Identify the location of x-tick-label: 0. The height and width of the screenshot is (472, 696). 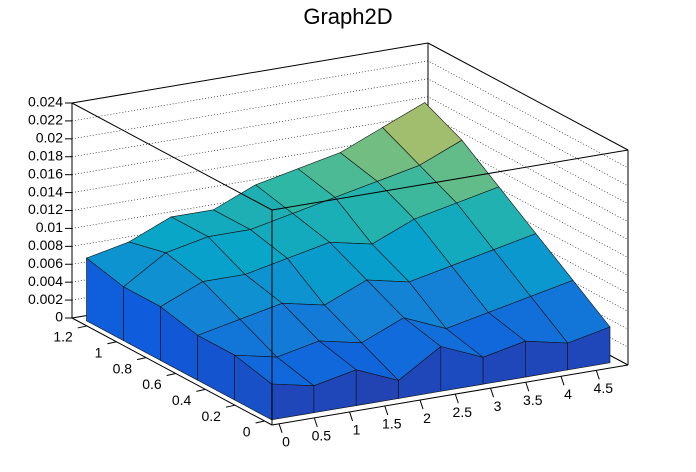
(286, 442).